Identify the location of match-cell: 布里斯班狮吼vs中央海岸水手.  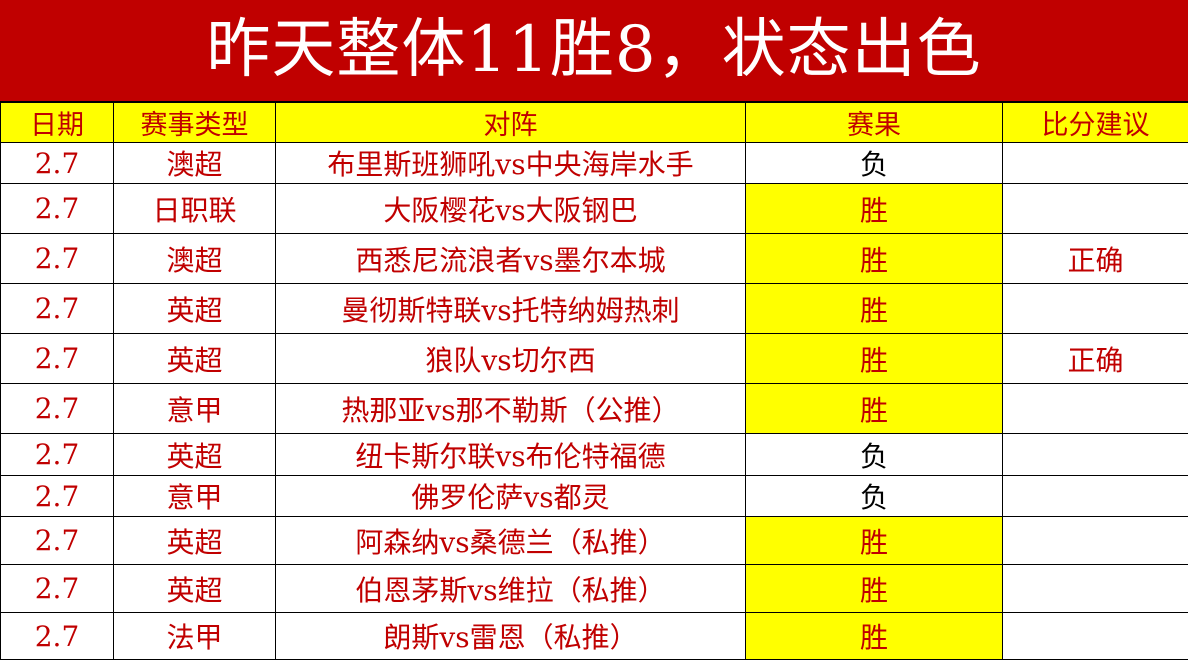
(511, 163).